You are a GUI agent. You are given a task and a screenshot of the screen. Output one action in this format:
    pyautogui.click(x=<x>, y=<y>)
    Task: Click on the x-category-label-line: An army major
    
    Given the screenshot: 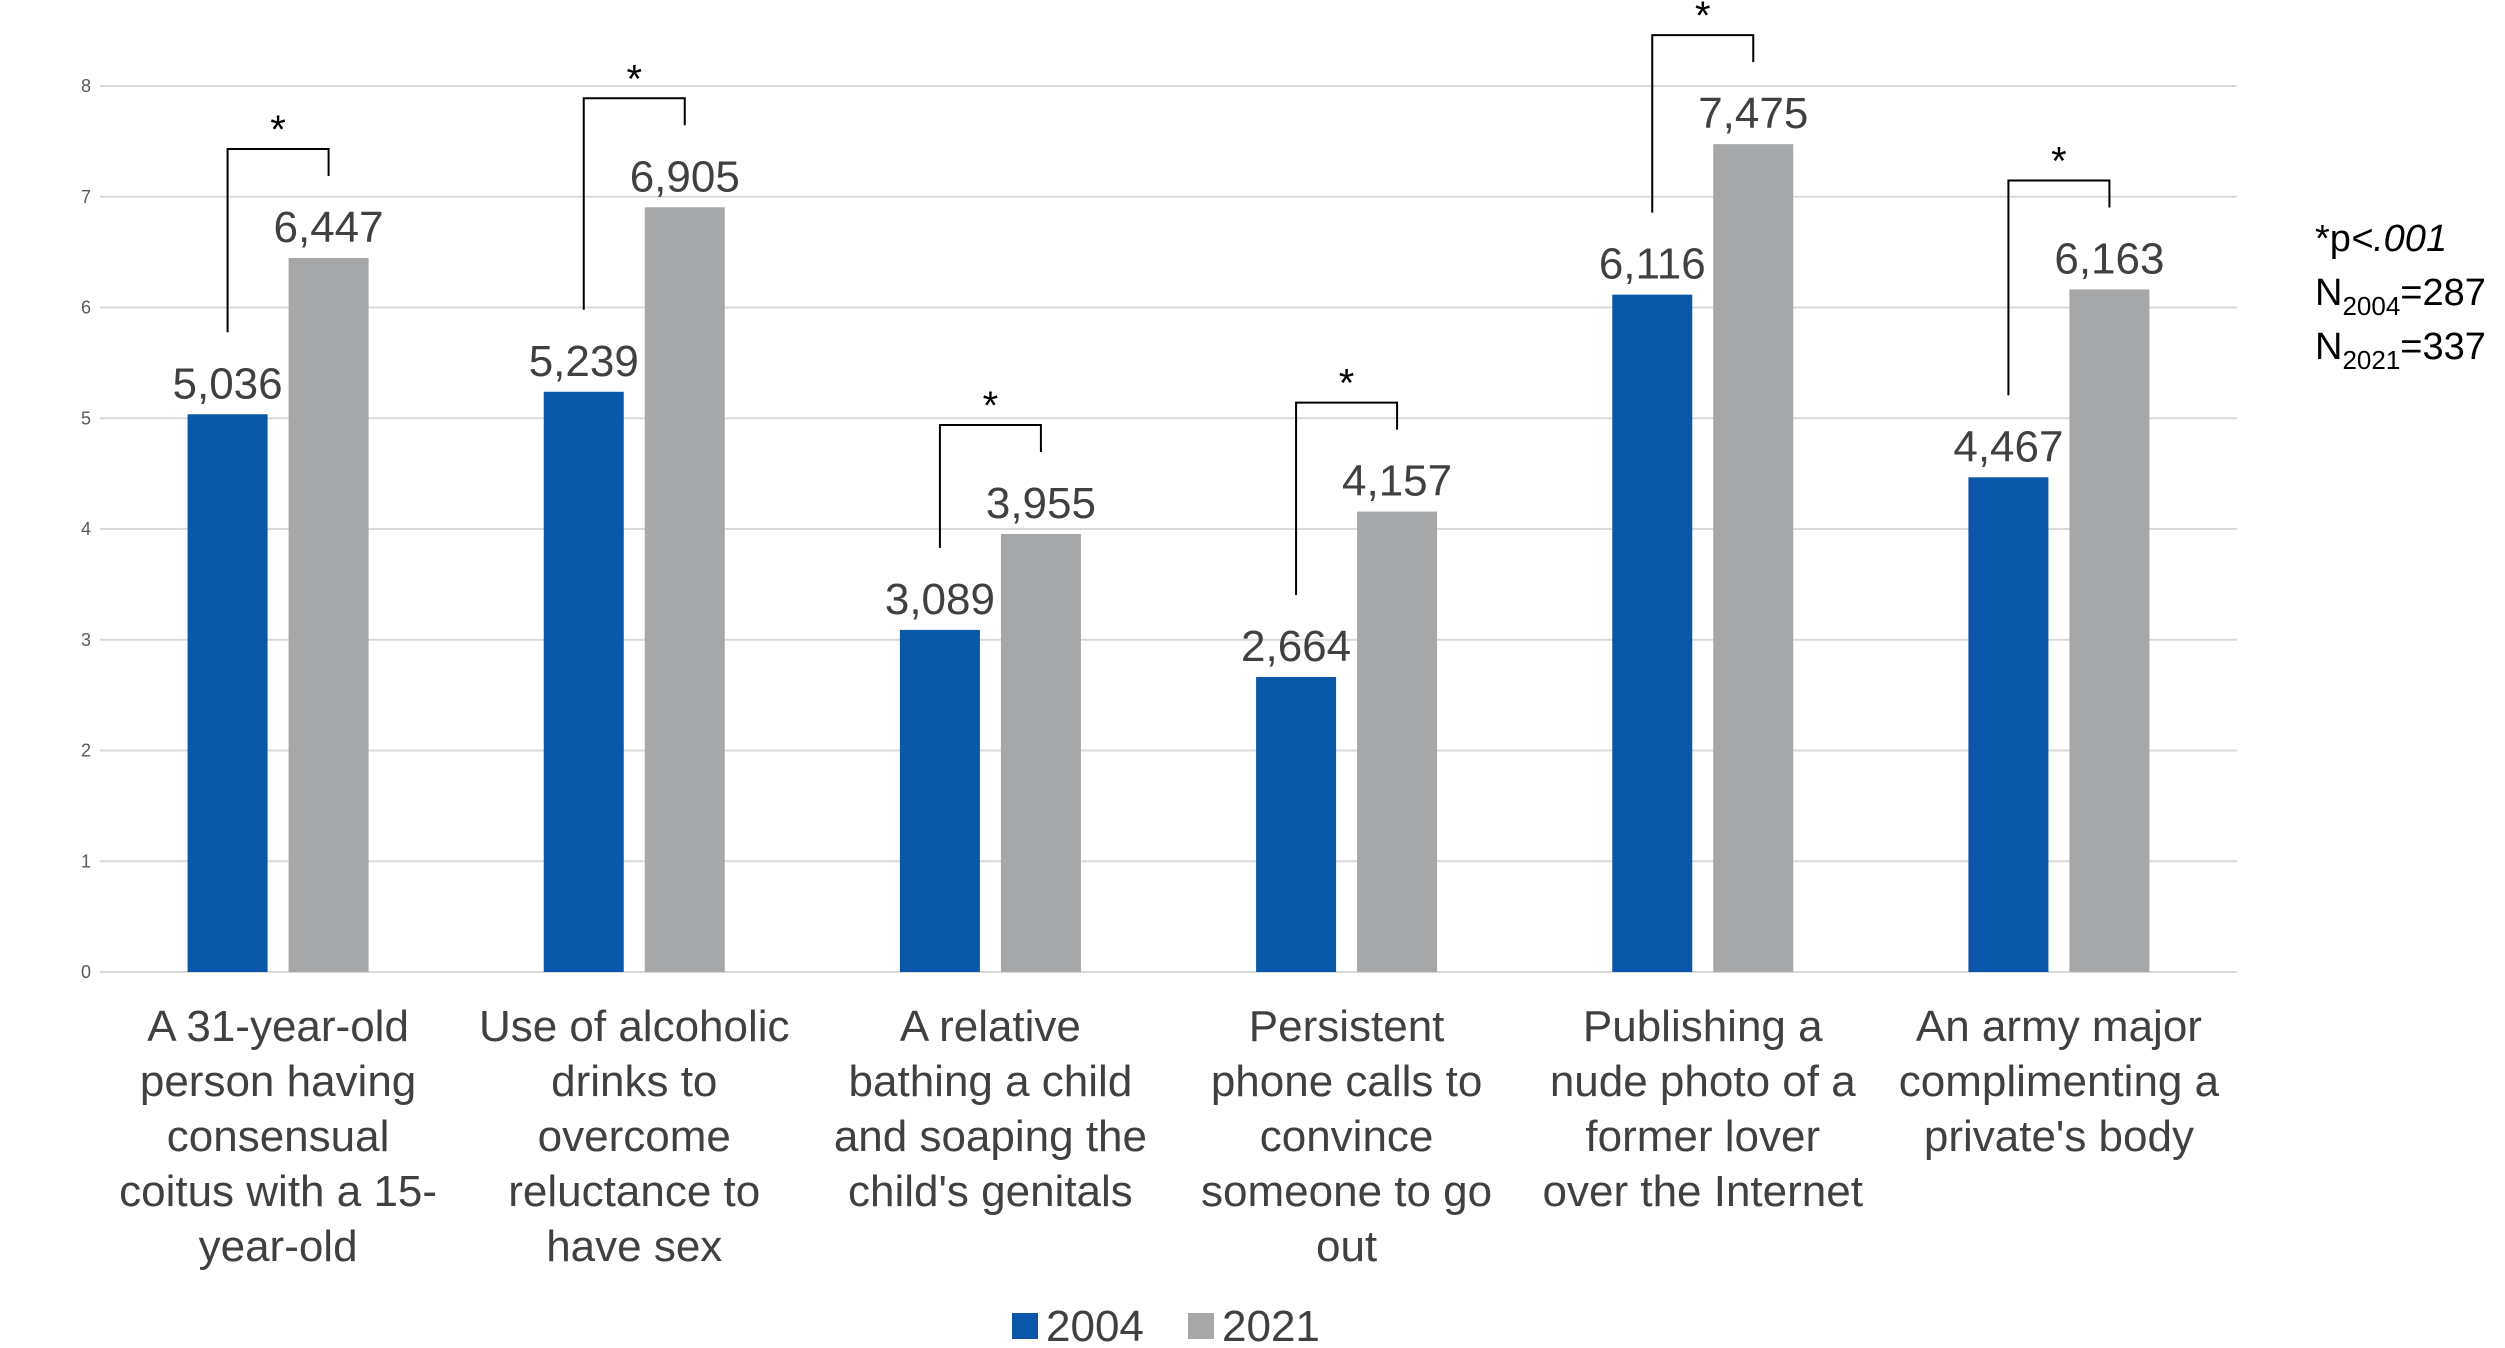 What is the action you would take?
    pyautogui.click(x=2059, y=1026)
    